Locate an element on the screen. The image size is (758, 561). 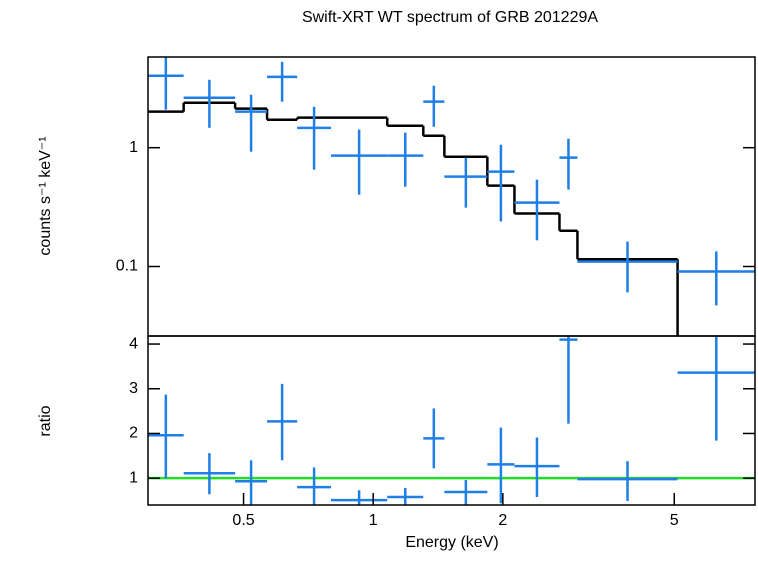
y-axis-label: ratio is located at coordinates (45, 420).